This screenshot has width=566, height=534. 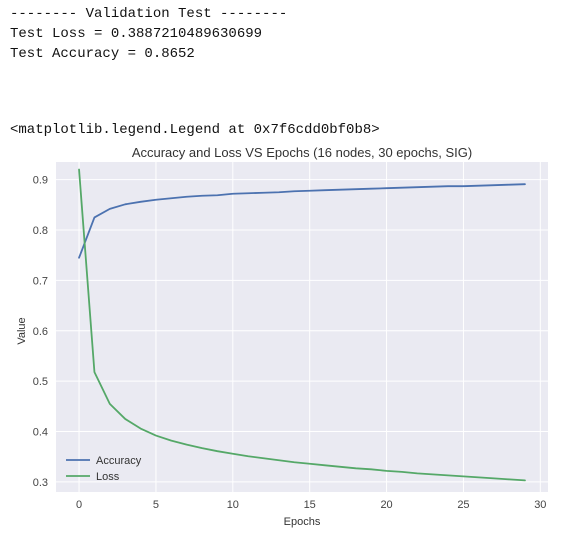 I want to click on x-tick-label: 25, so click(x=463, y=505).